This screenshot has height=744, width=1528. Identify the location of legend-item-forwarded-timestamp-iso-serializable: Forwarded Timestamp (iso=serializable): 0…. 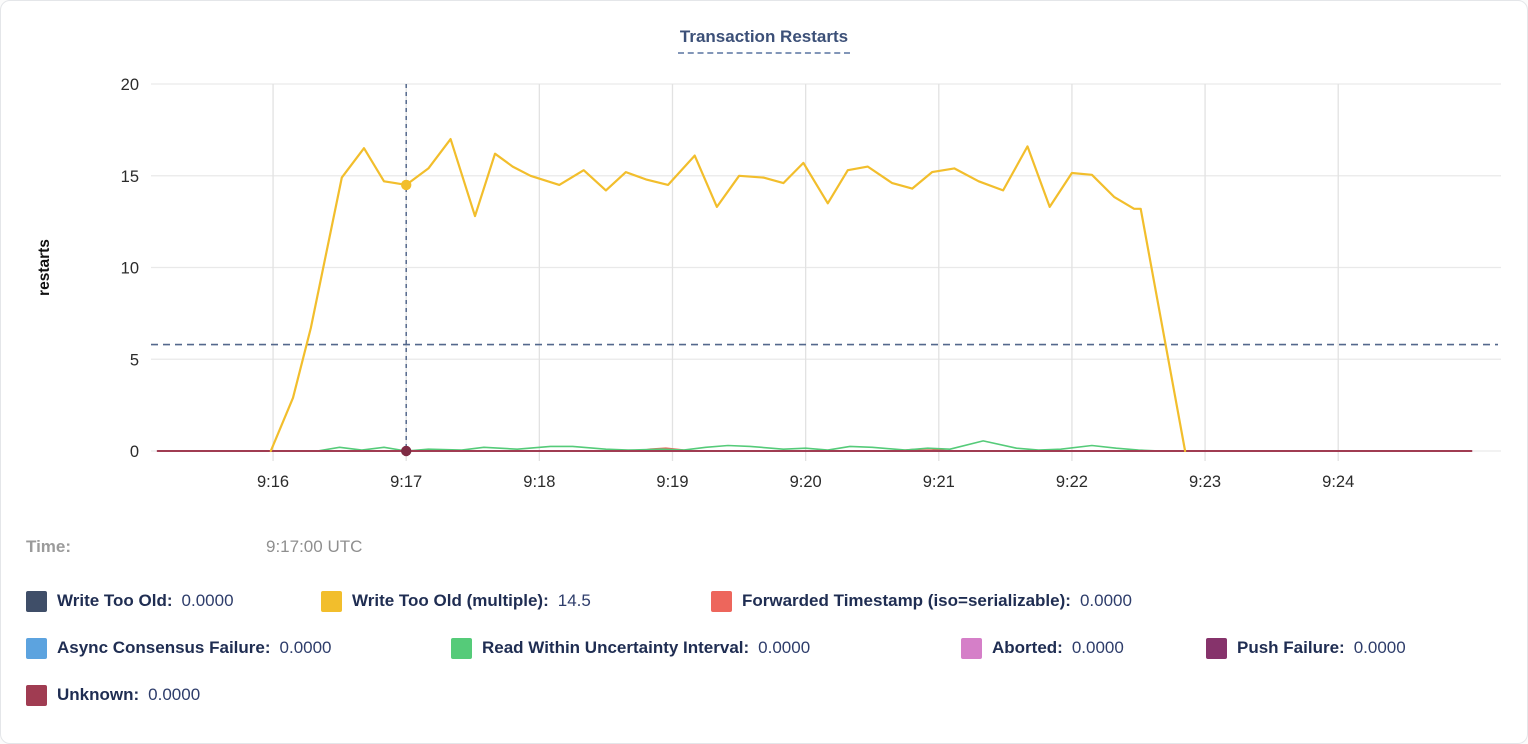
(921, 601).